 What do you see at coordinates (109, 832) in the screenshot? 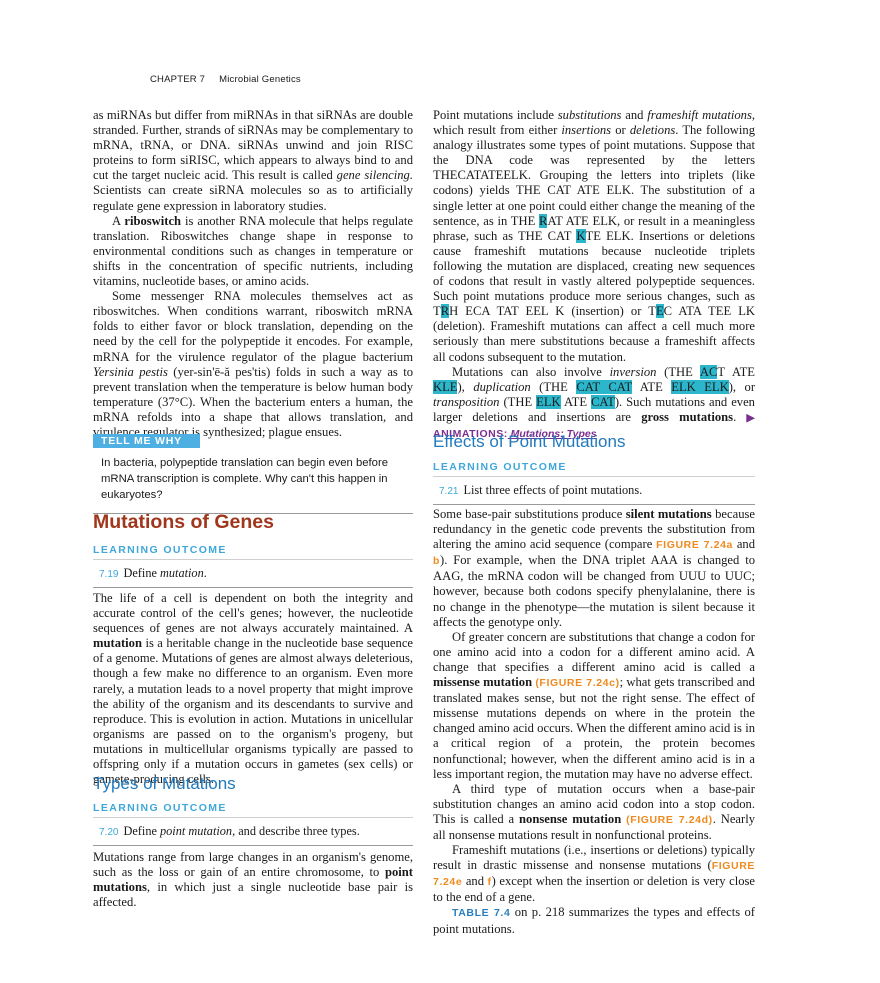
I see `lo-number: 7.20` at bounding box center [109, 832].